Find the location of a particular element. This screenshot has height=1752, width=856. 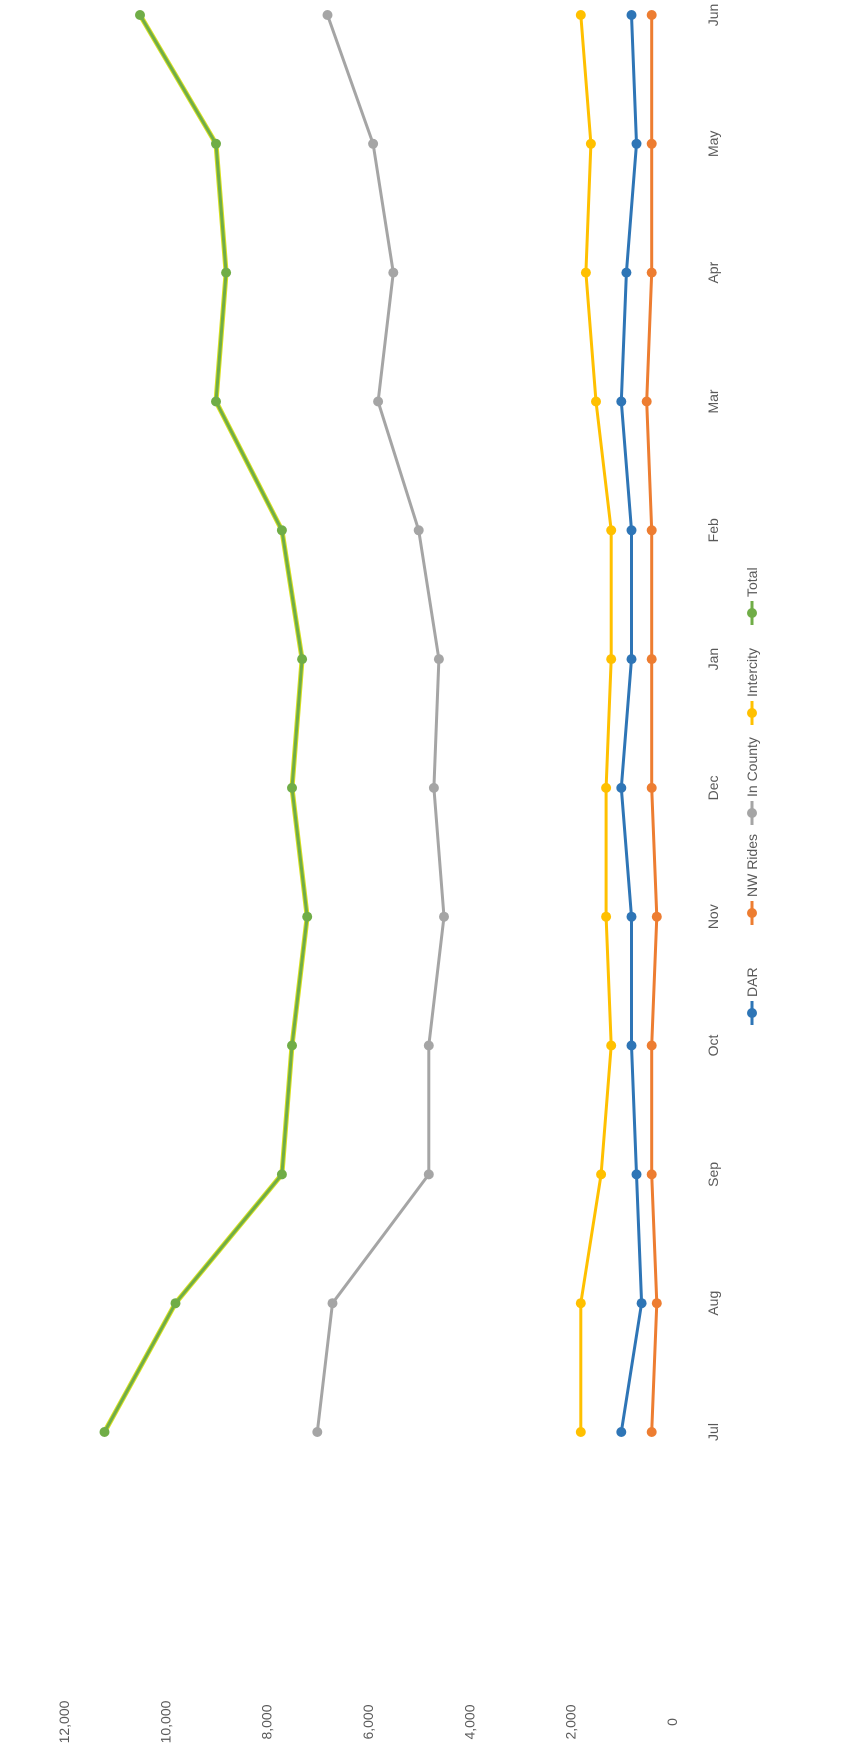

legend-label: Intercity is located at coordinates (752, 672).